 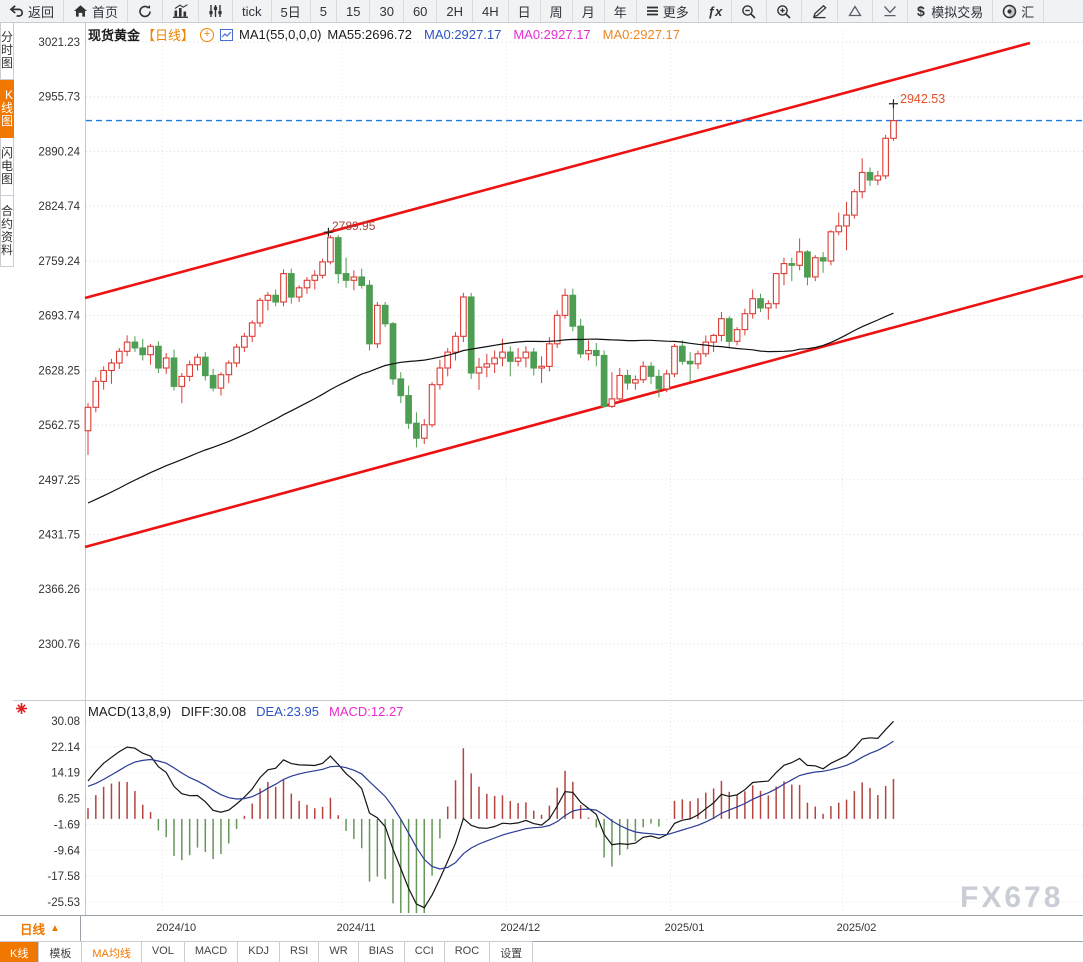 I want to click on refresh-button, so click(x=146, y=11).